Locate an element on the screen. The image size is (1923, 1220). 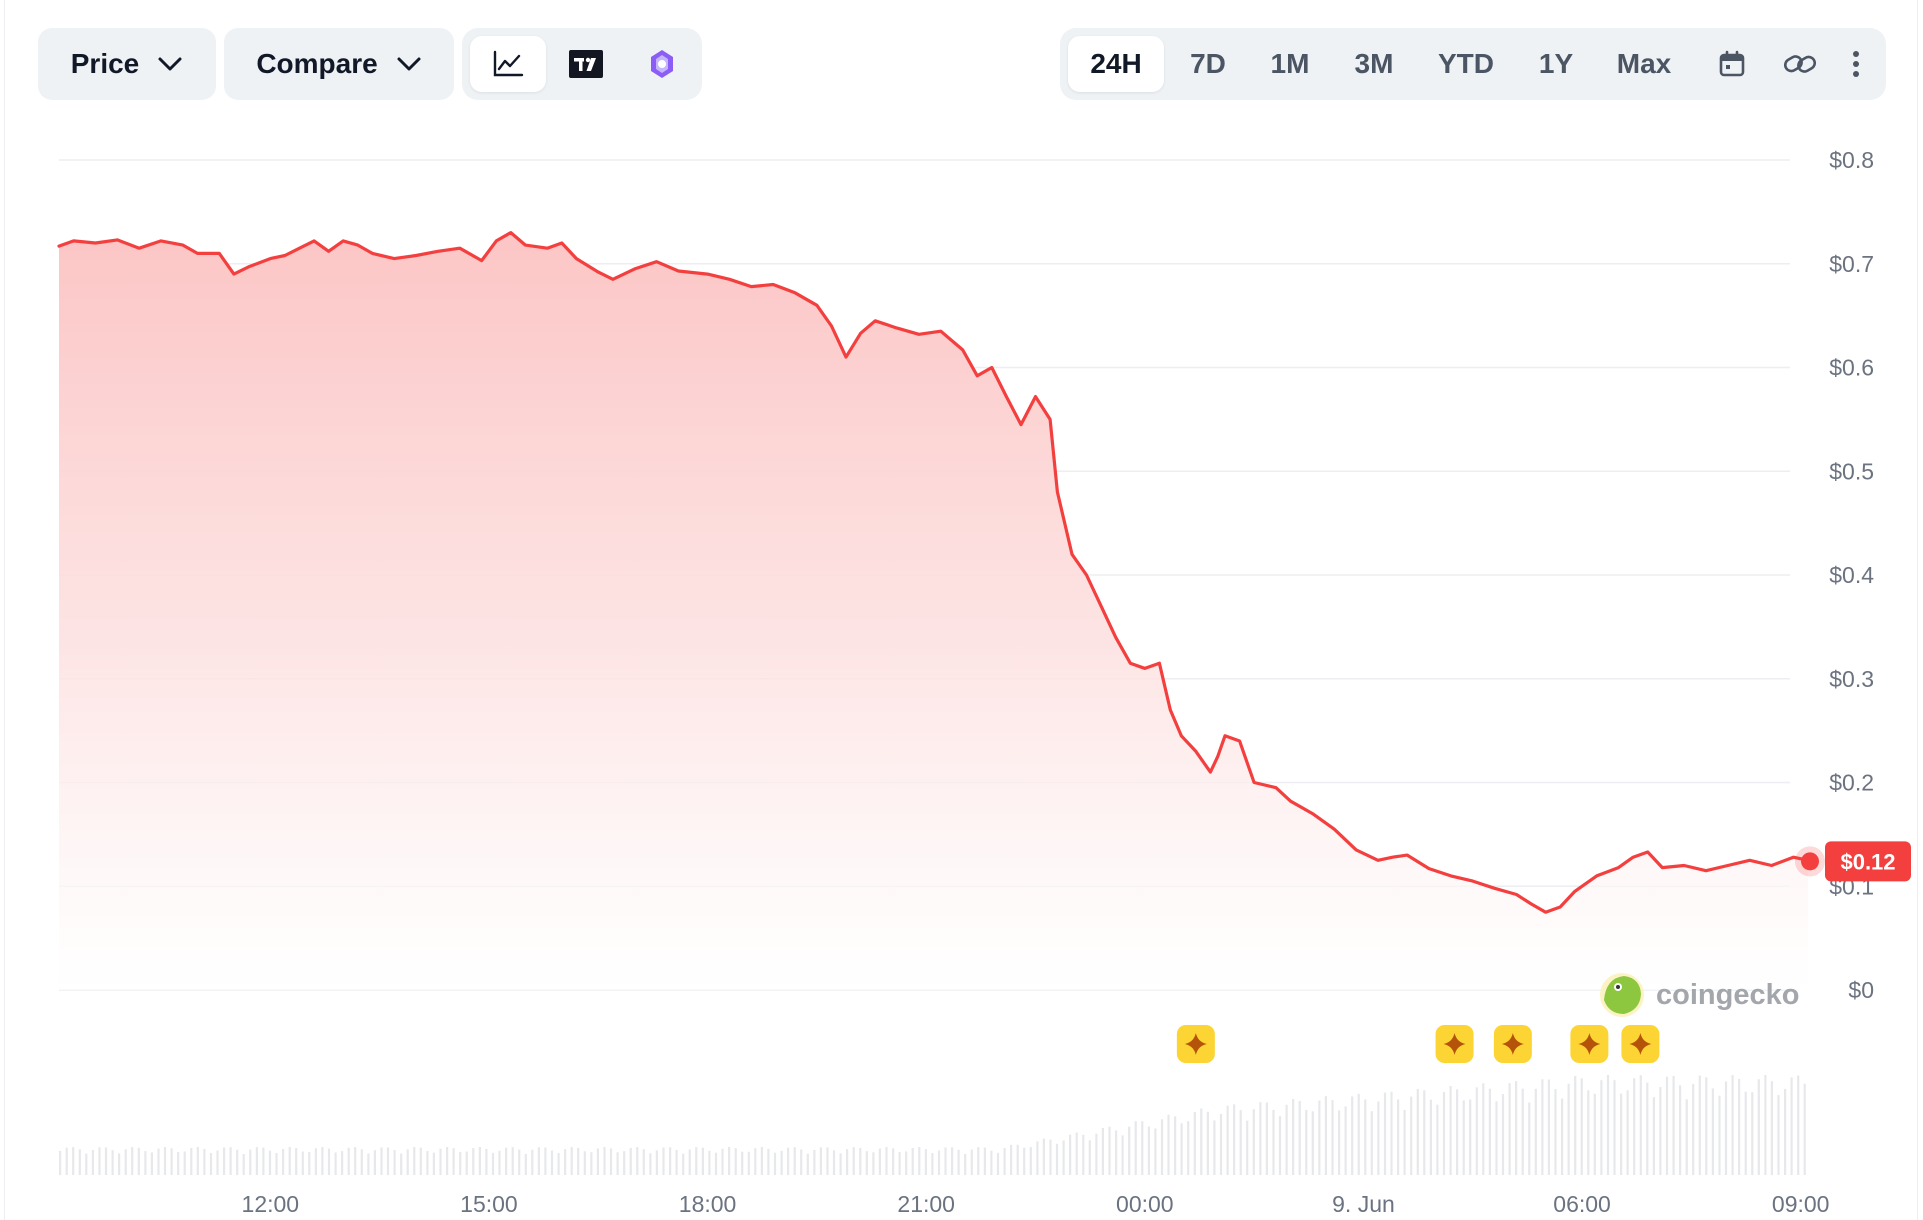
more-options-button is located at coordinates (1856, 64).